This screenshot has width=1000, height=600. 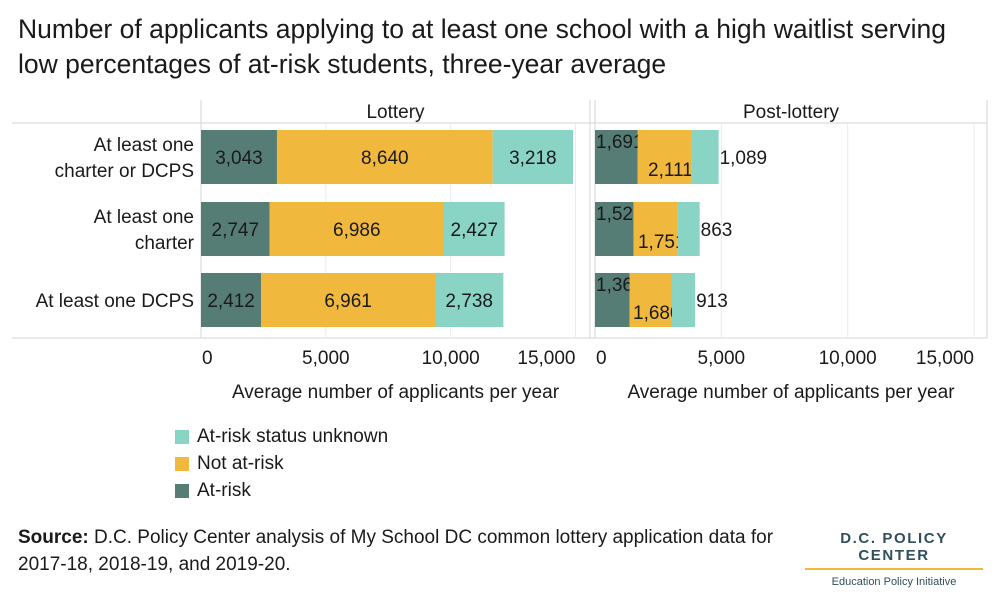 What do you see at coordinates (546, 358) in the screenshot?
I see `lottery-tick-label: 15,000` at bounding box center [546, 358].